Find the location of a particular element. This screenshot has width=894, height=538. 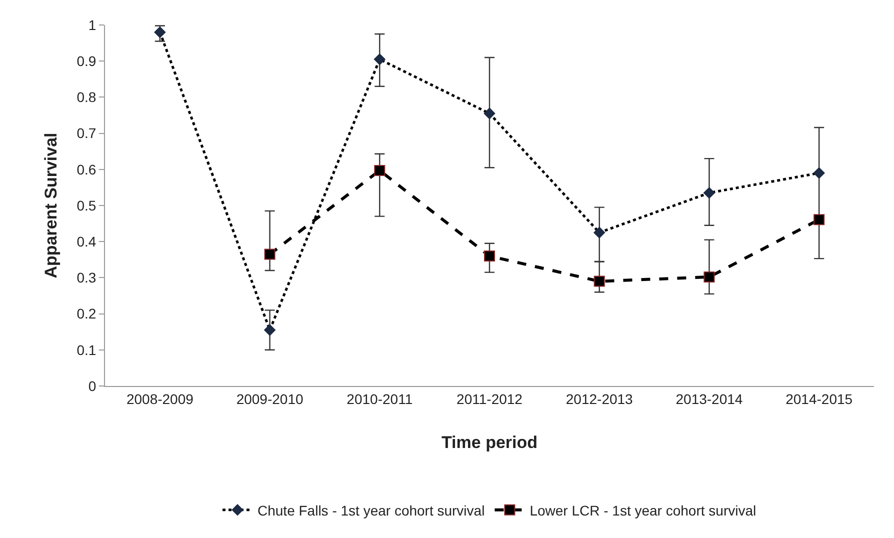

y-tick-label: 0.8 is located at coordinates (86, 97).